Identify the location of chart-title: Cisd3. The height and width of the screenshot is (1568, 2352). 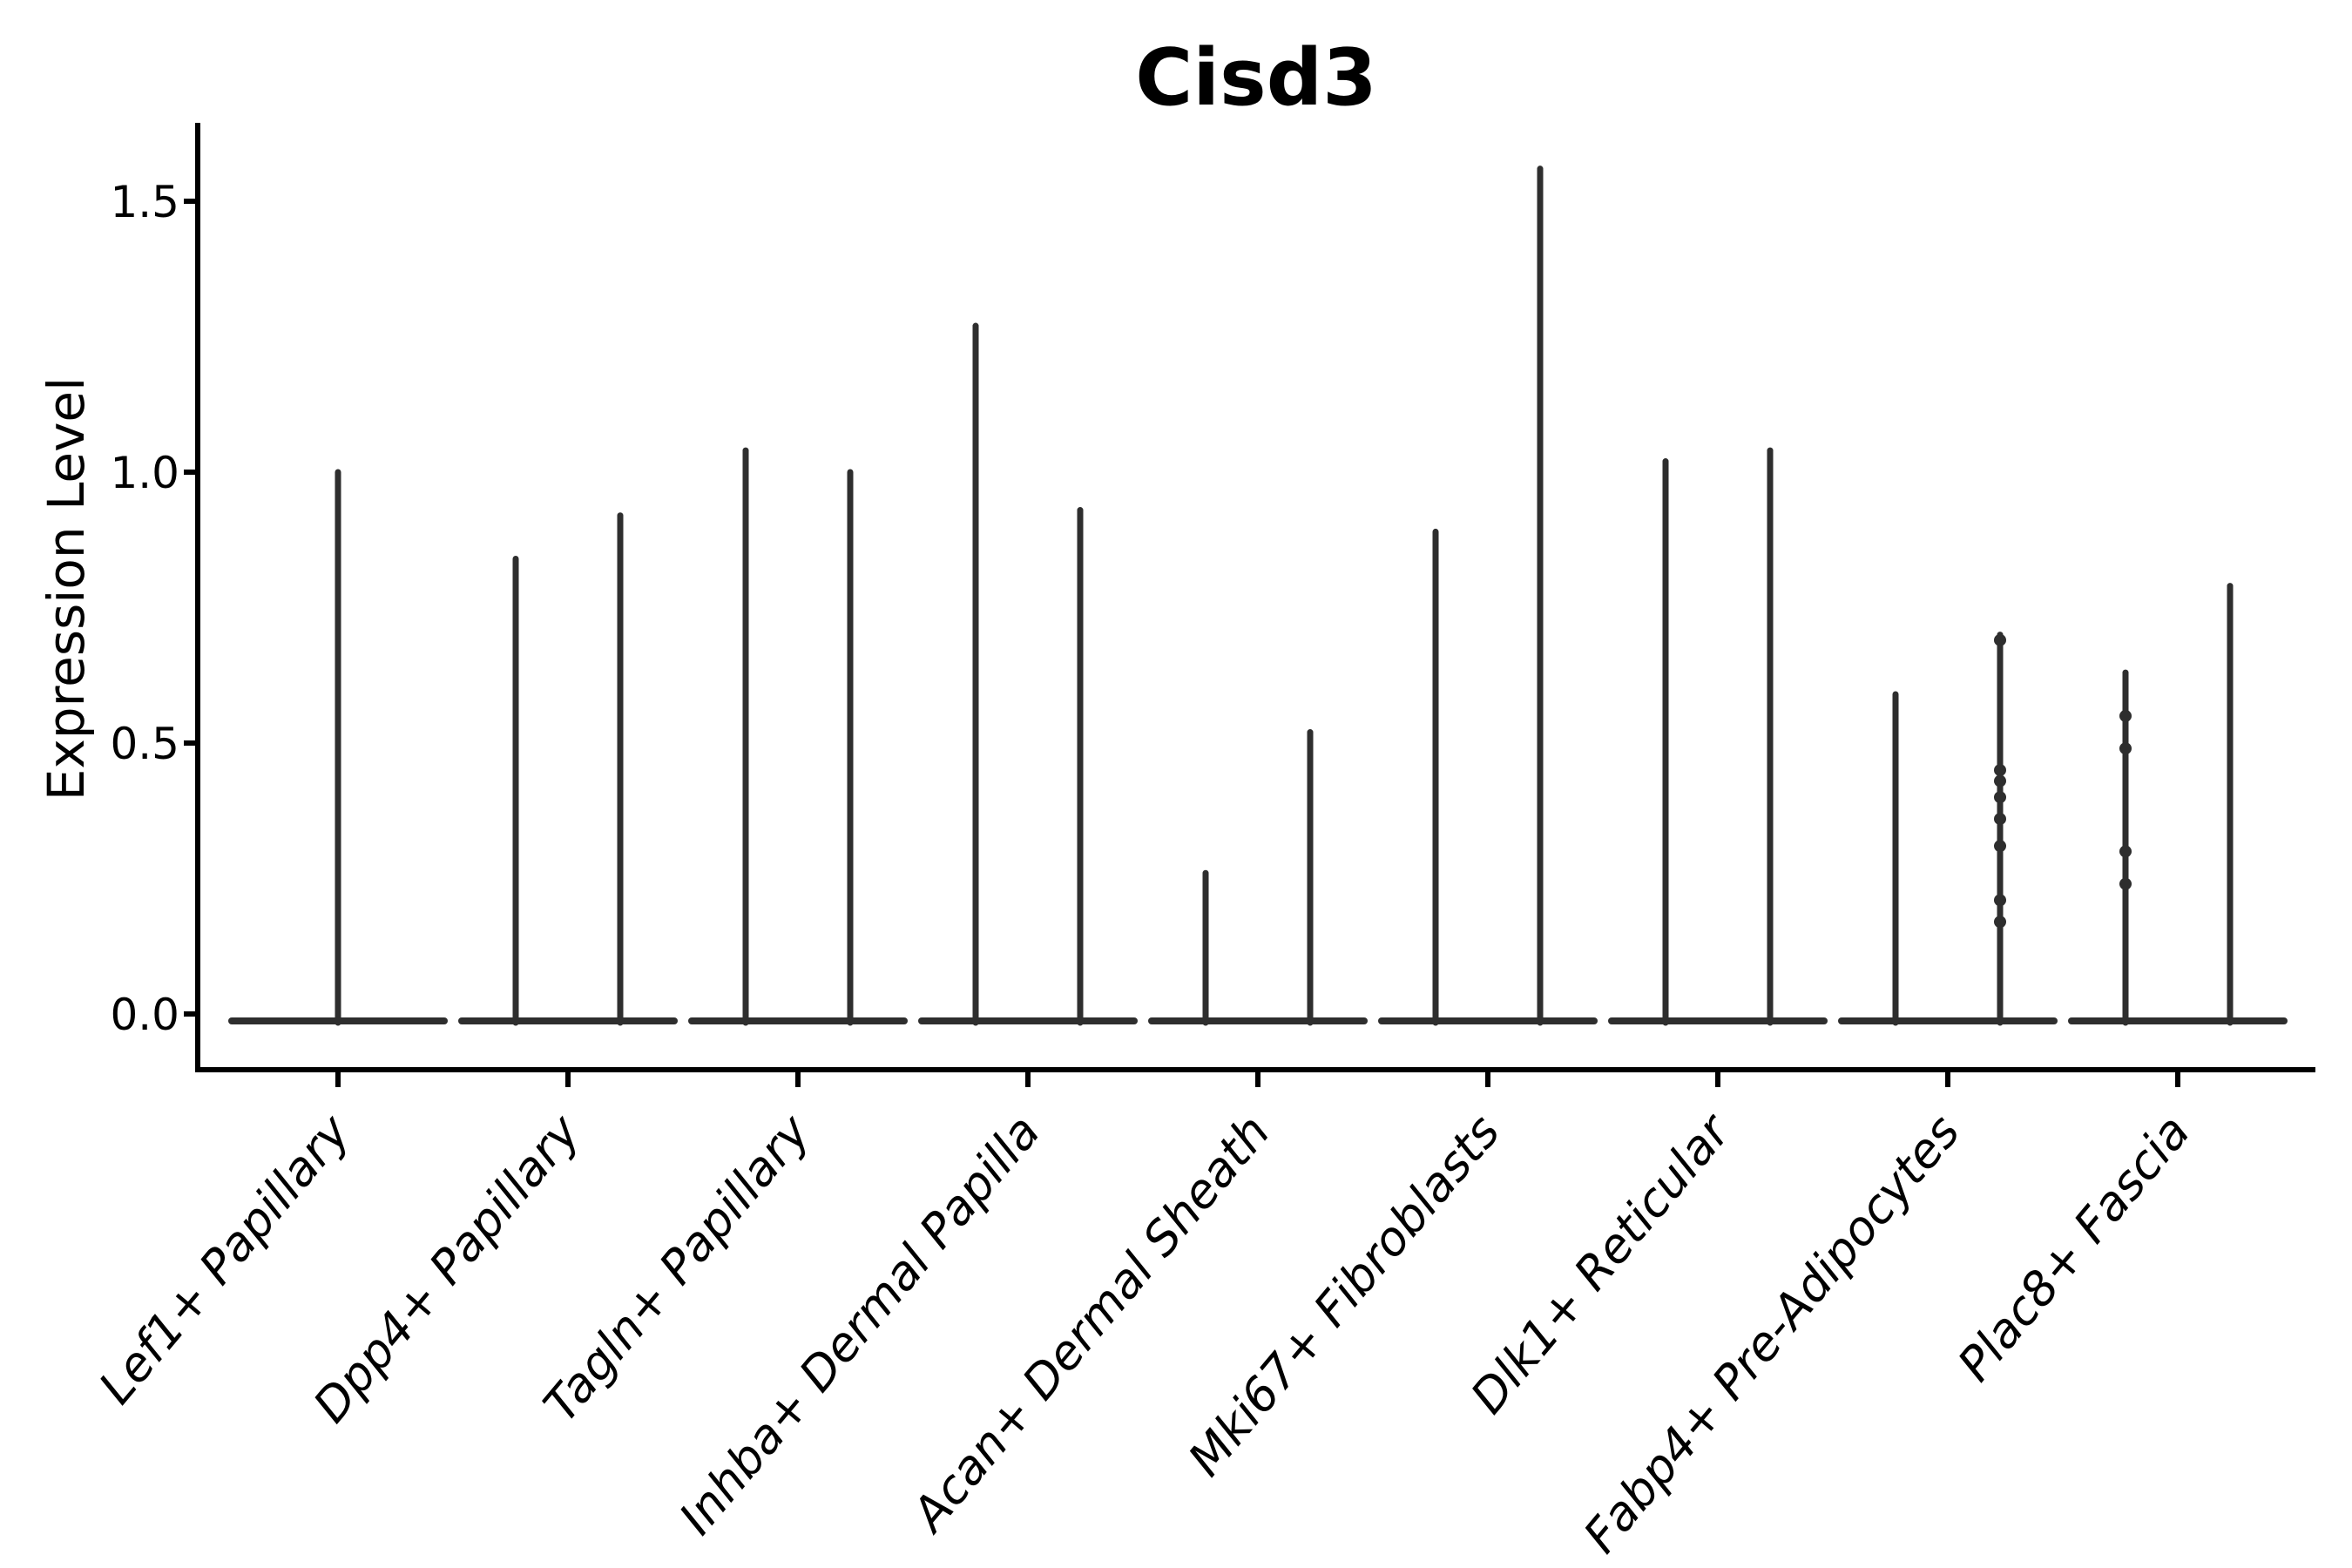
(1256, 78).